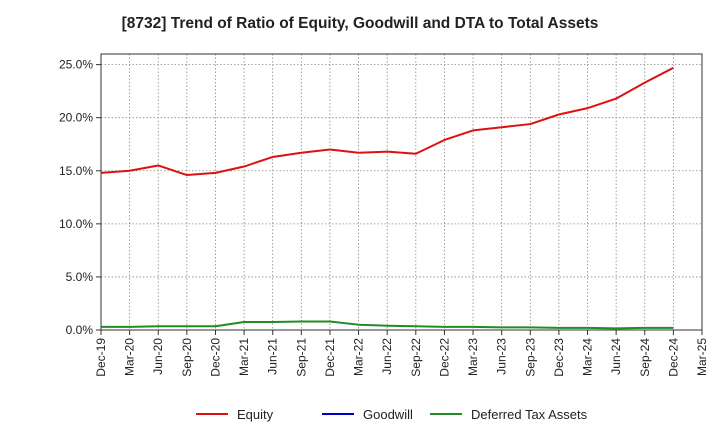  Describe the element at coordinates (530, 357) in the screenshot. I see `x-tick-label: Sep-23` at that location.